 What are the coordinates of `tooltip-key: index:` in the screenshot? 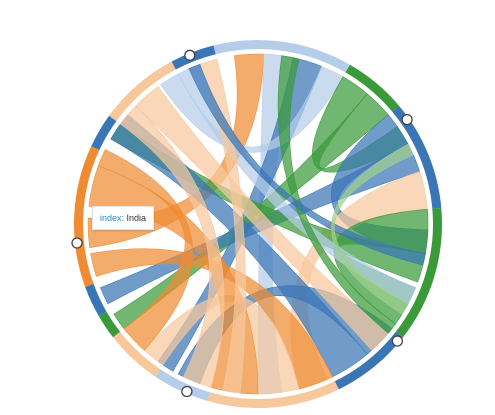 It's located at (112, 218).